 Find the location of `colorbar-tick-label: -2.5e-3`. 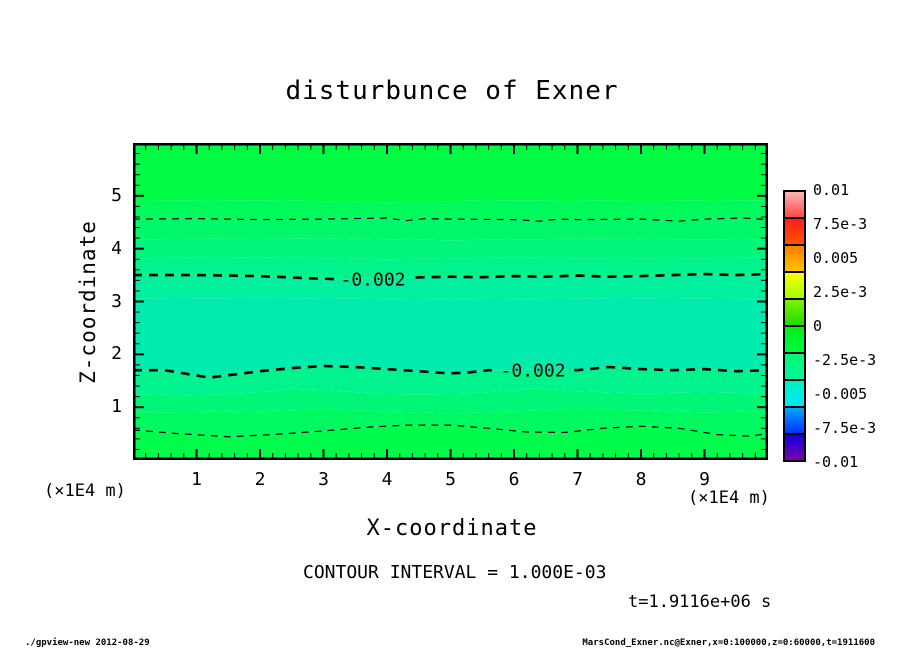

colorbar-tick-label: -2.5e-3 is located at coordinates (845, 360).